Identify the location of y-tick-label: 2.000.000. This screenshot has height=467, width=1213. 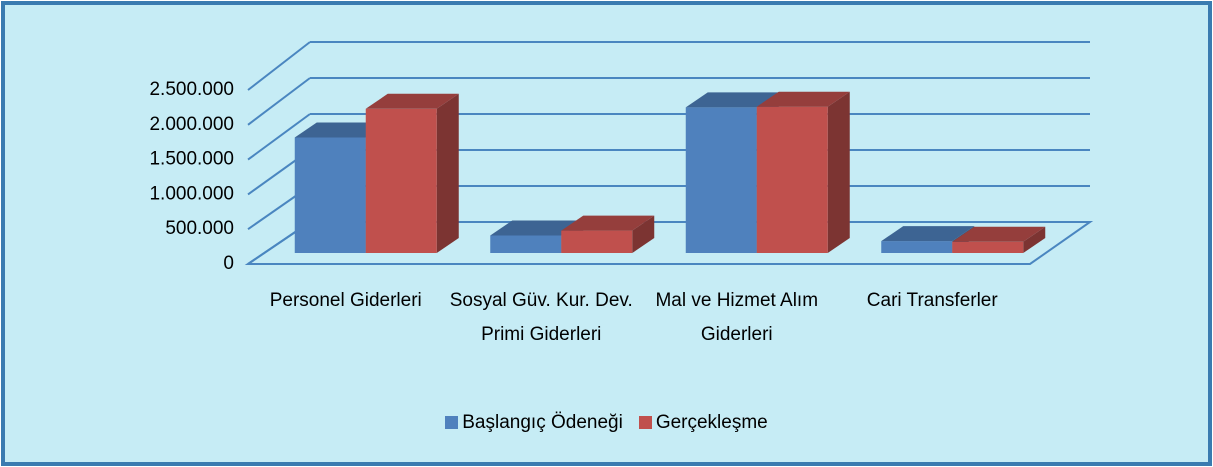
(191, 124).